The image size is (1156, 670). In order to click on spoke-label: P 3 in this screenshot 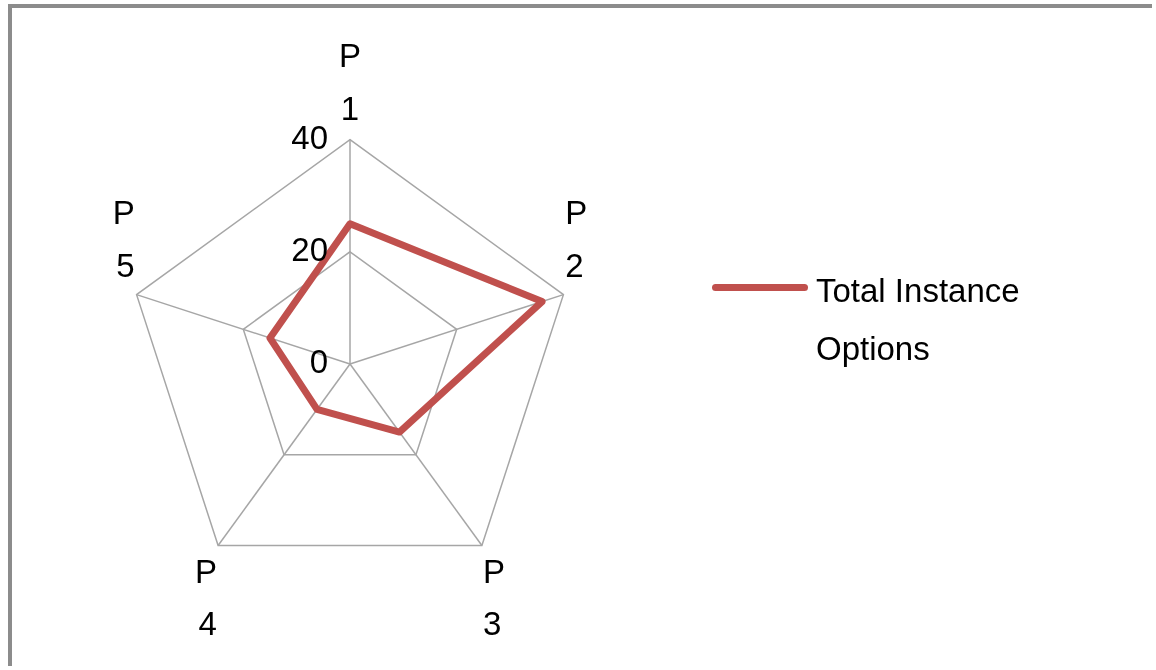, I will do `click(494, 597)`.